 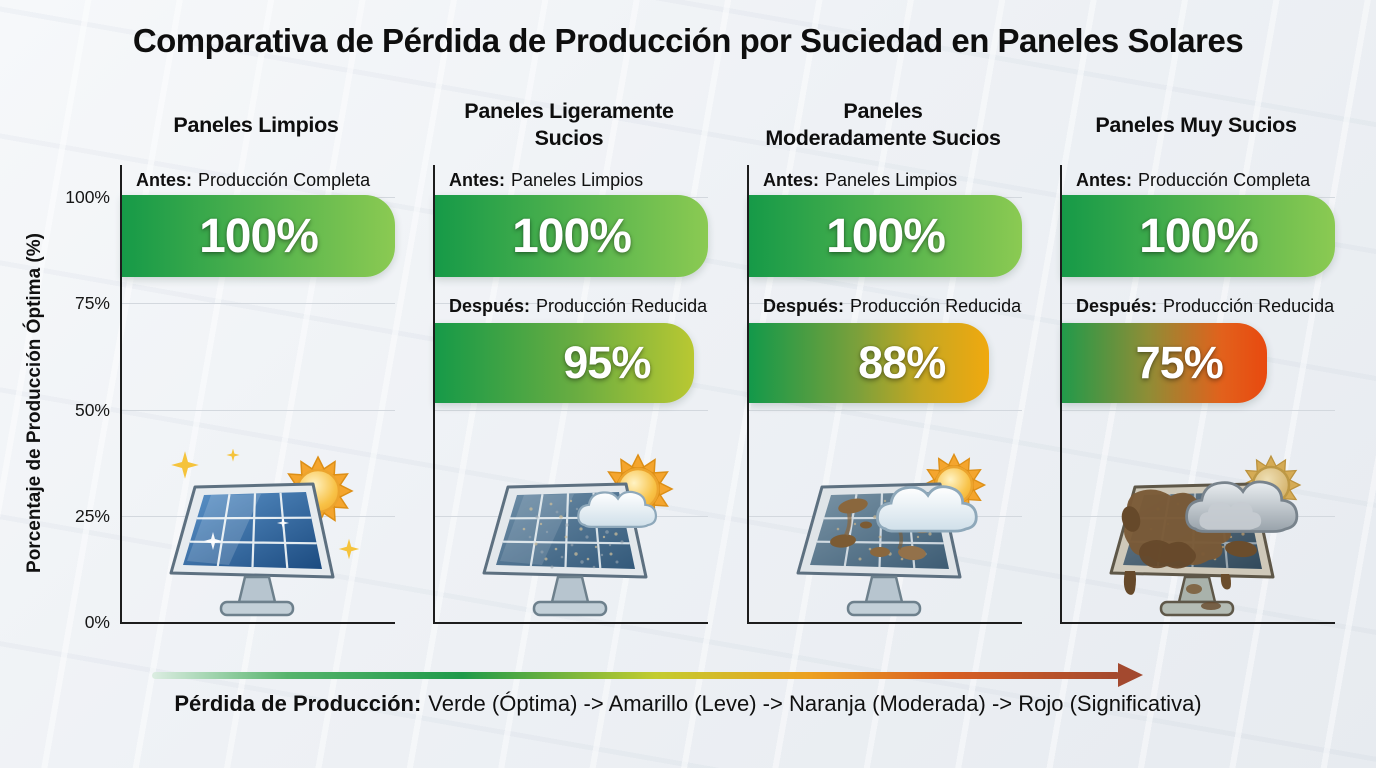 I want to click on despues-bar-value: 95%, so click(x=607, y=362).